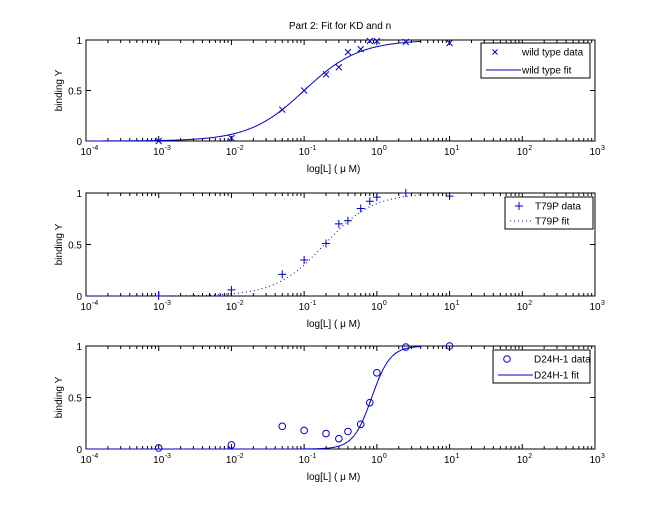 The image size is (658, 520). I want to click on legend-label: T79P fit, so click(552, 222).